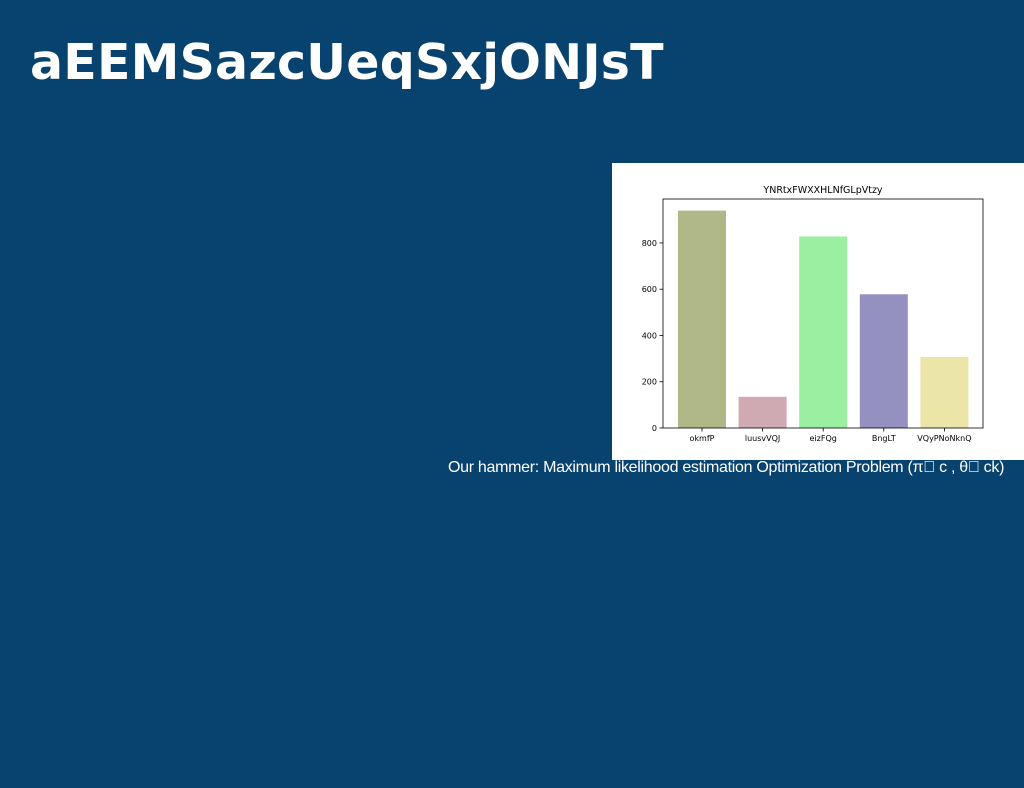 The height and width of the screenshot is (788, 1024). Describe the element at coordinates (762, 438) in the screenshot. I see `x-tick-label: luusvVQJ` at that location.